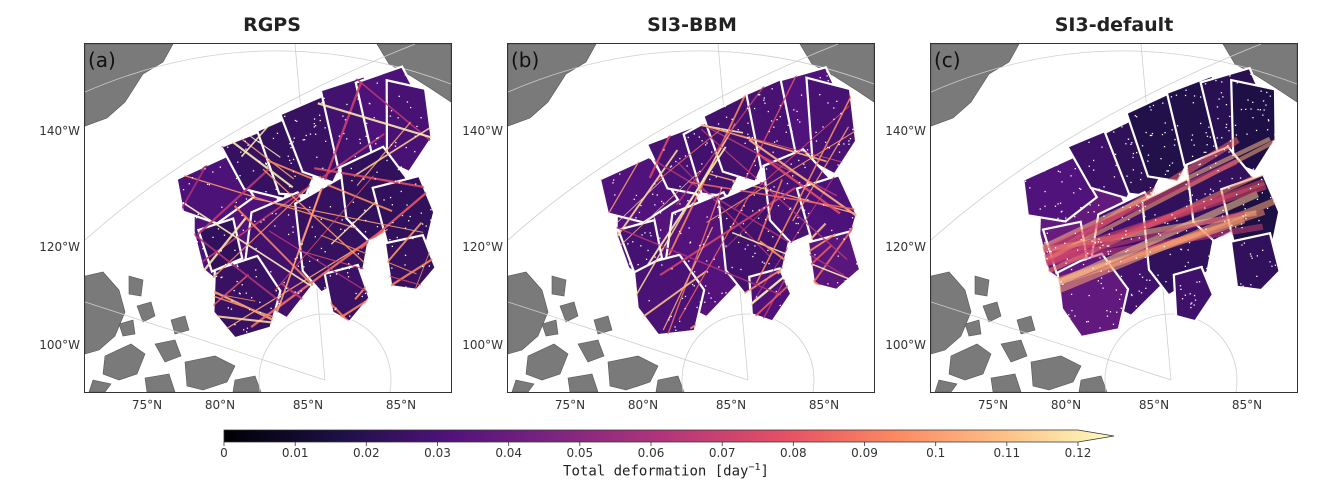 The width and height of the screenshot is (1332, 504). I want to click on colorbar-tick-label: 0.1, so click(935, 452).